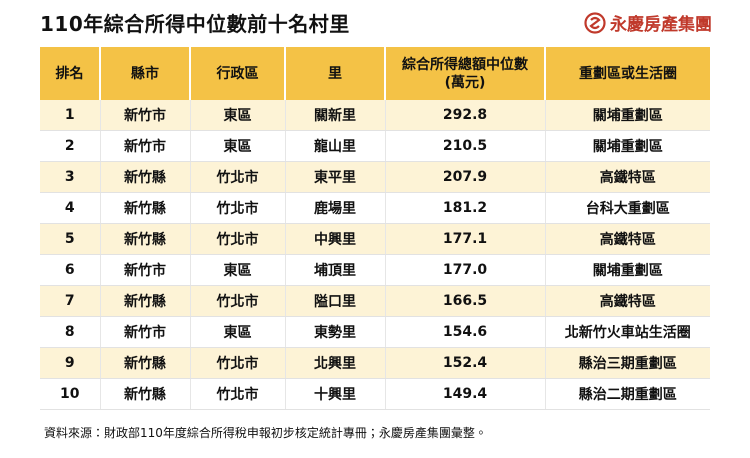 The image size is (750, 458). Describe the element at coordinates (334, 115) in the screenshot. I see `table-cell: 關新里` at that location.